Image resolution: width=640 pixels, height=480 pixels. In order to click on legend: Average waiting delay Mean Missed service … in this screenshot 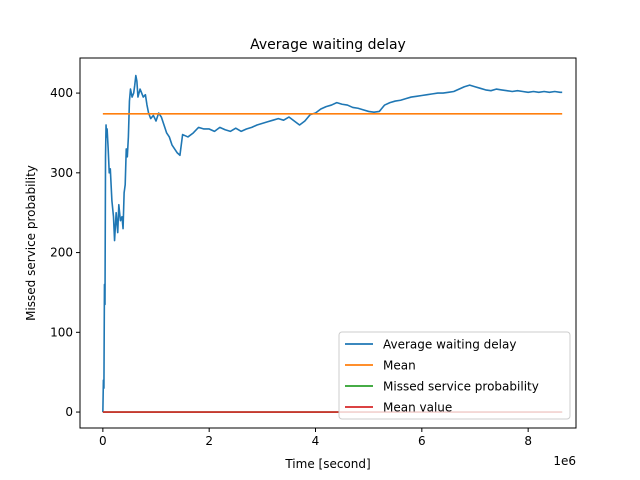, I will do `click(454, 375)`.